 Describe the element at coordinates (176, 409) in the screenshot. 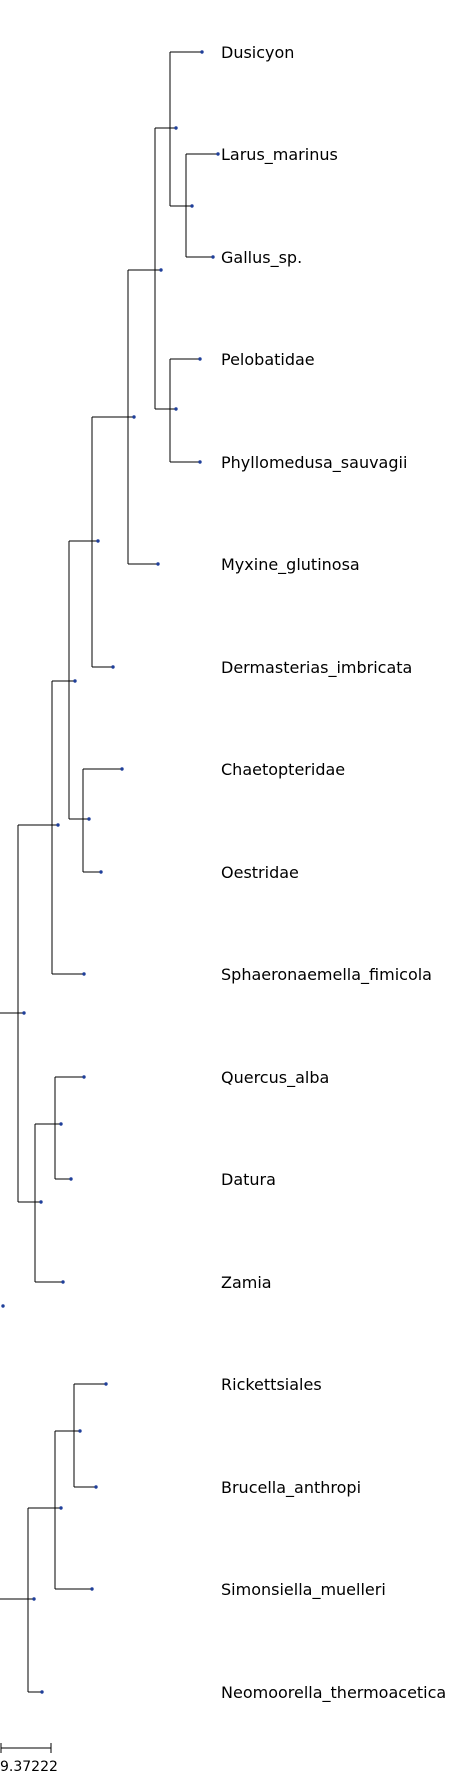

I see `node-dot-n_a8` at that location.